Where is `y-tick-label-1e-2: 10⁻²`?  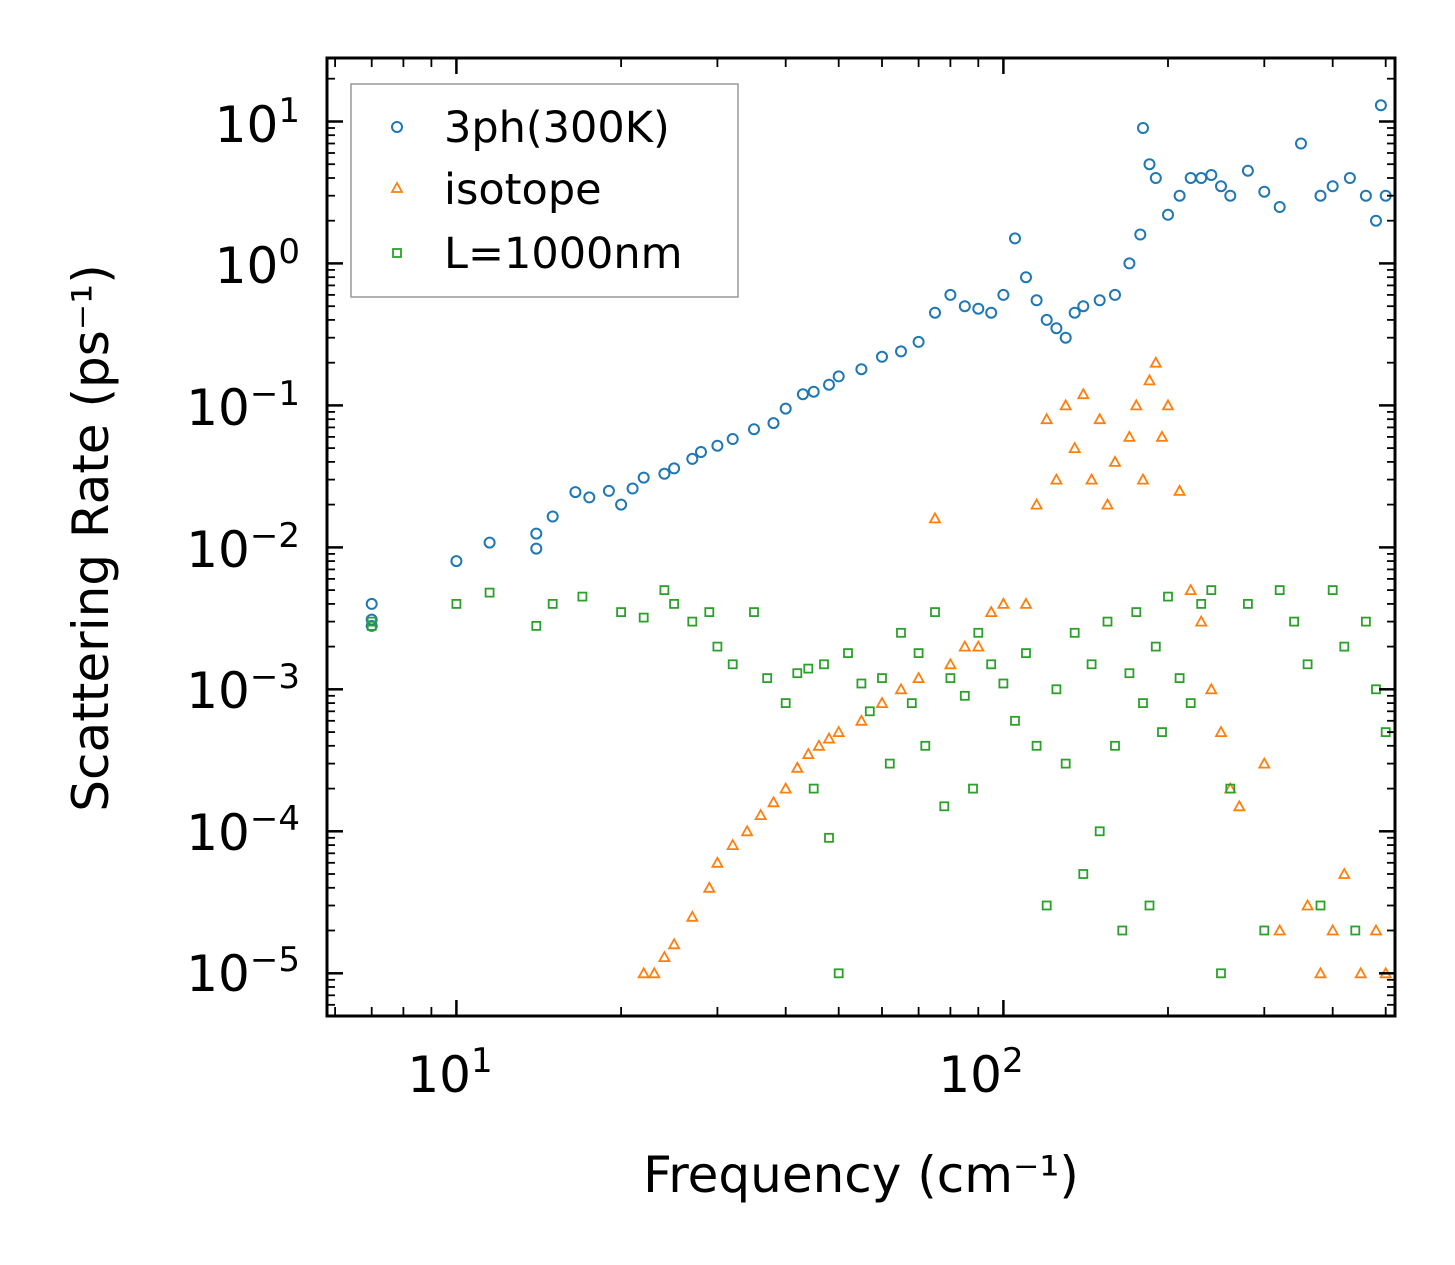
y-tick-label-1e-2: 10⁻² is located at coordinates (243, 547).